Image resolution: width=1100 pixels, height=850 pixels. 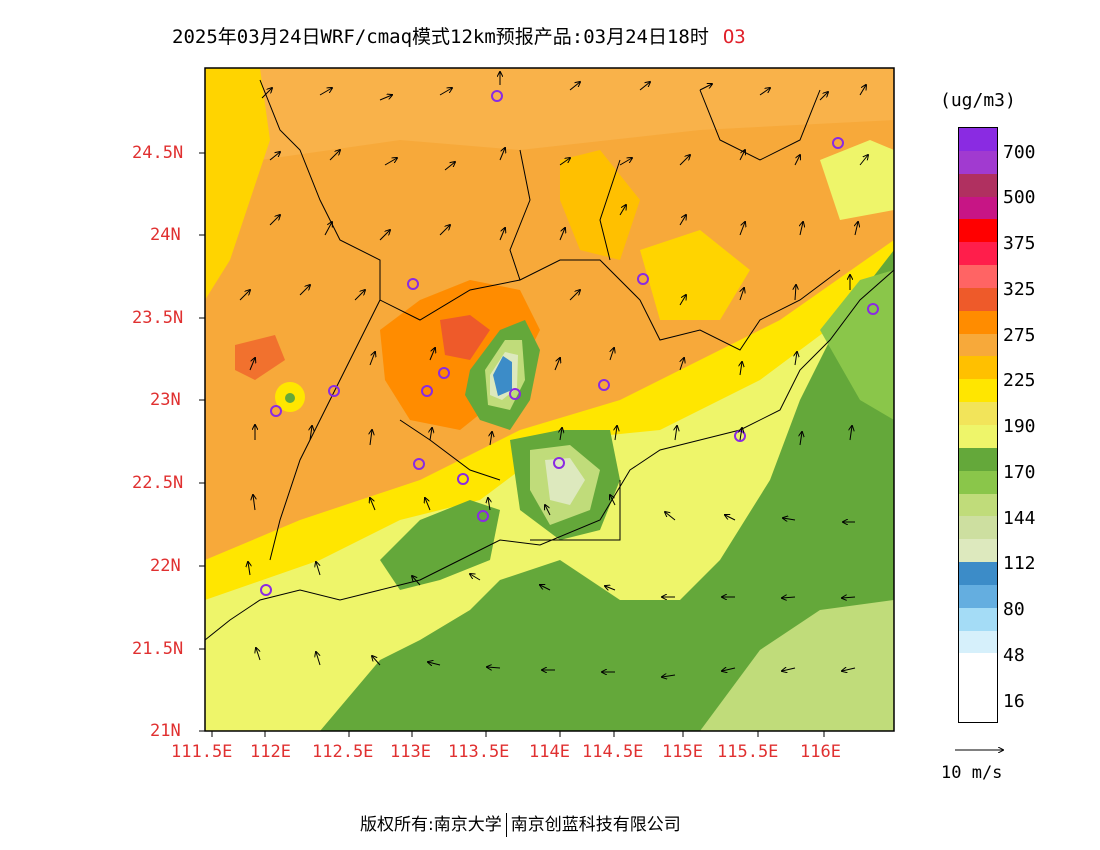 I want to click on colorbar-label: 144, so click(x=1019, y=518).